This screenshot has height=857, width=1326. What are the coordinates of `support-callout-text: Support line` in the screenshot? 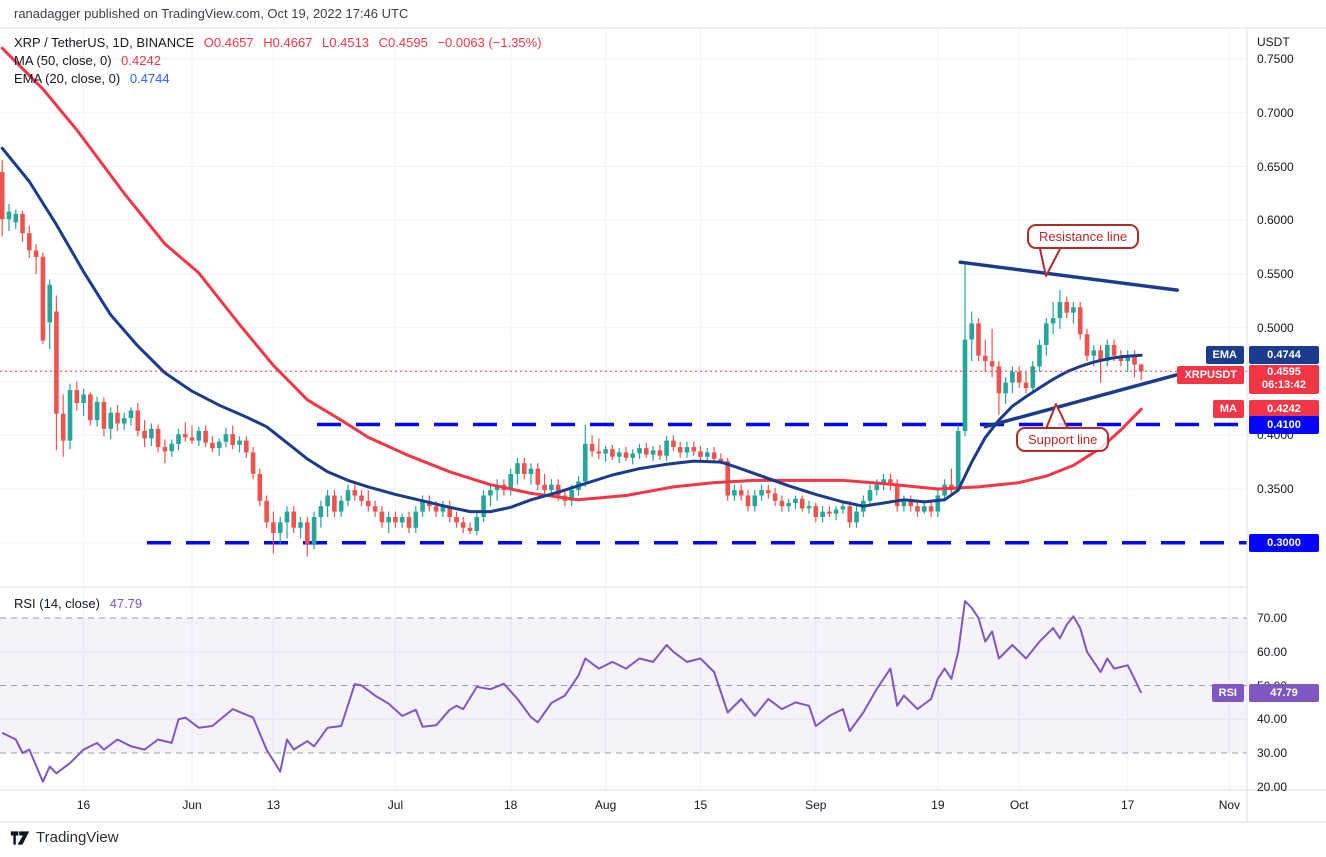 It's located at (1063, 439).